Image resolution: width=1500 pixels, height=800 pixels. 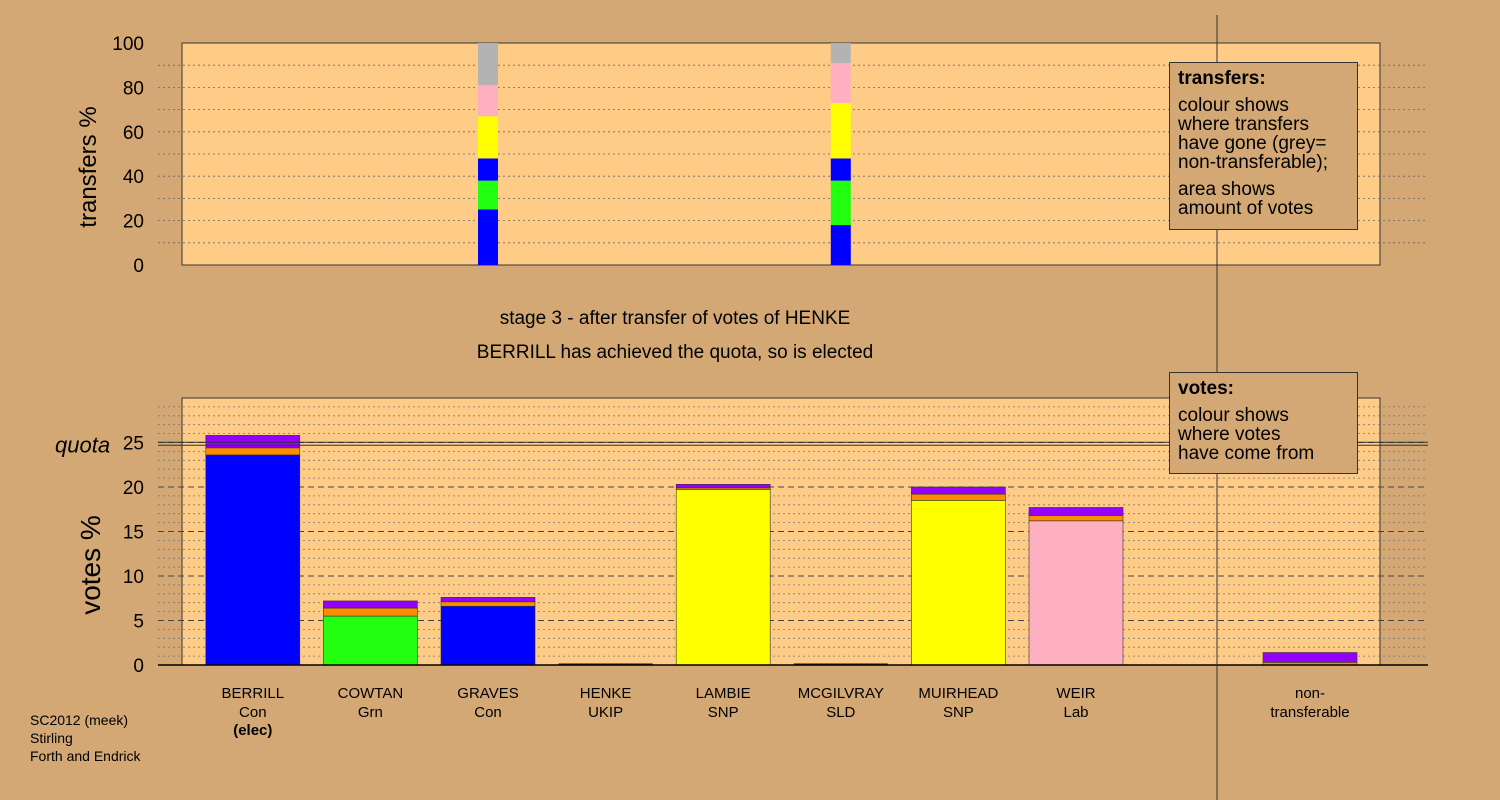 What do you see at coordinates (1076, 593) in the screenshot?
I see `vote-segment-lab` at bounding box center [1076, 593].